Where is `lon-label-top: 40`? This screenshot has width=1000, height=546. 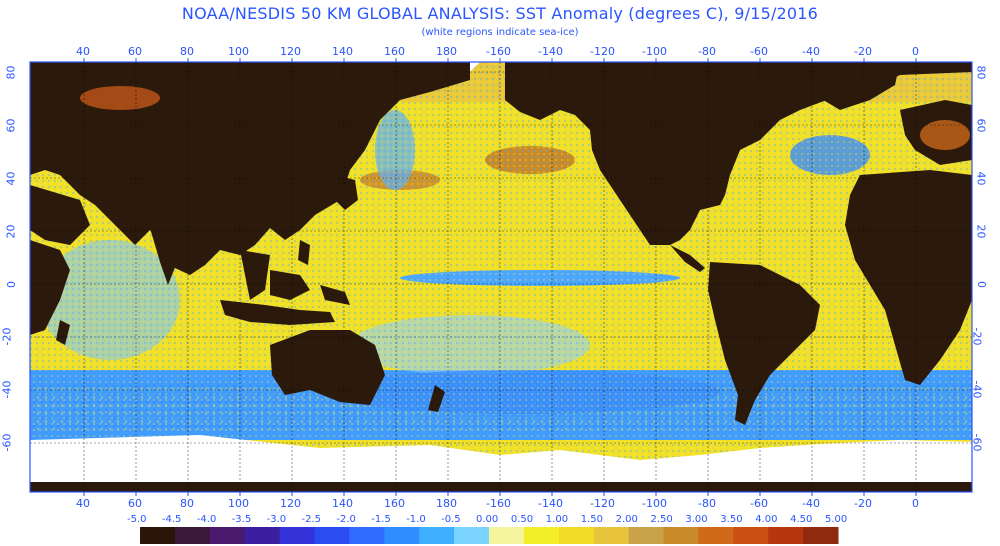 lon-label-top: 40 is located at coordinates (83, 51).